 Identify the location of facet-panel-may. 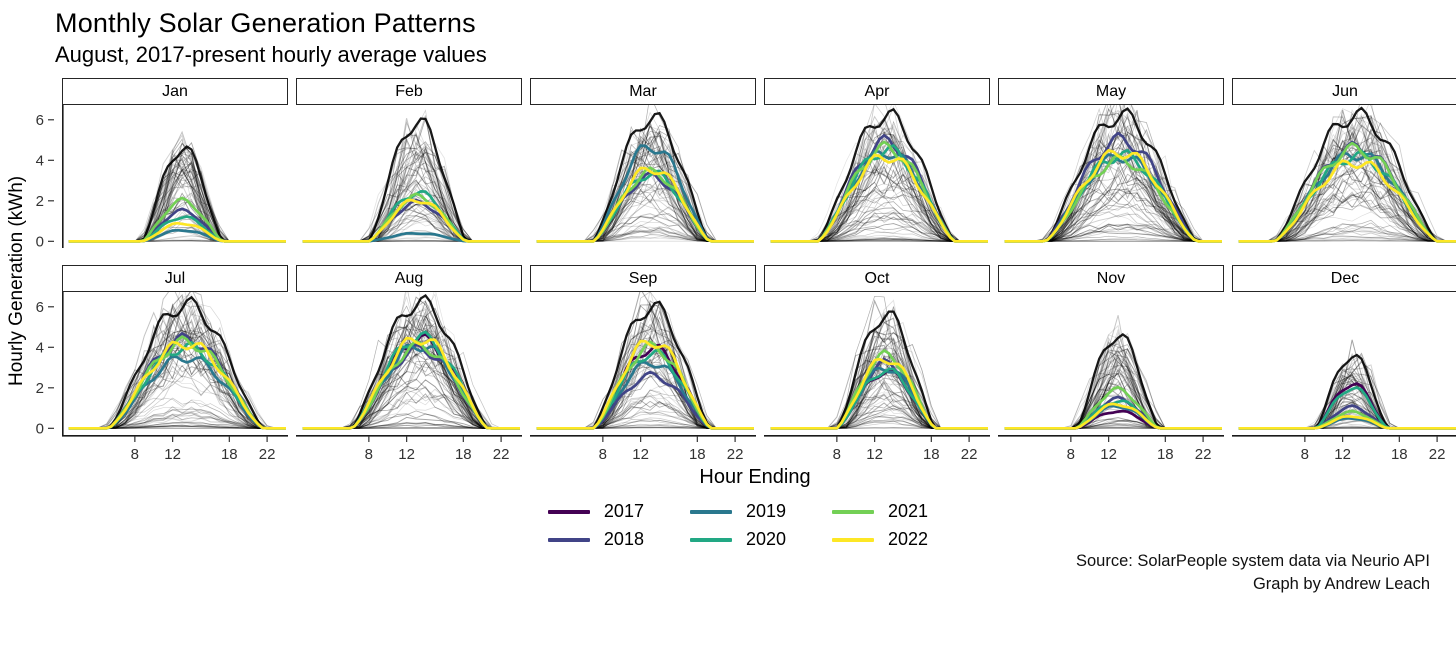
(1113, 174).